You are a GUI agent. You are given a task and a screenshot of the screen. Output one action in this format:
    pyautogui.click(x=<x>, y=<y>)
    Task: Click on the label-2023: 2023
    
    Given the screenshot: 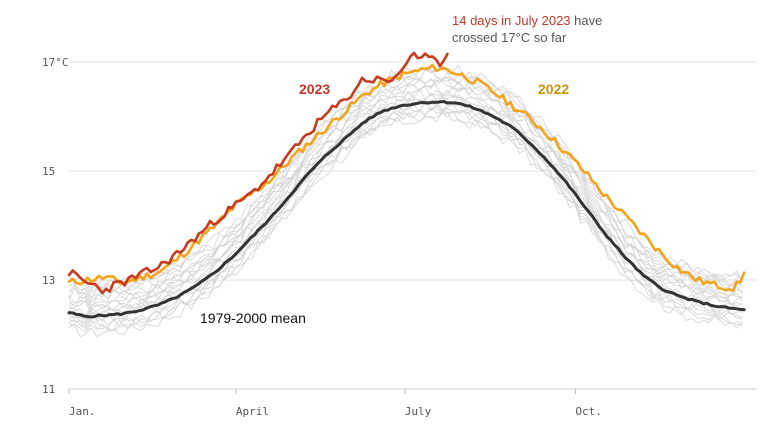 What is the action you would take?
    pyautogui.click(x=314, y=89)
    